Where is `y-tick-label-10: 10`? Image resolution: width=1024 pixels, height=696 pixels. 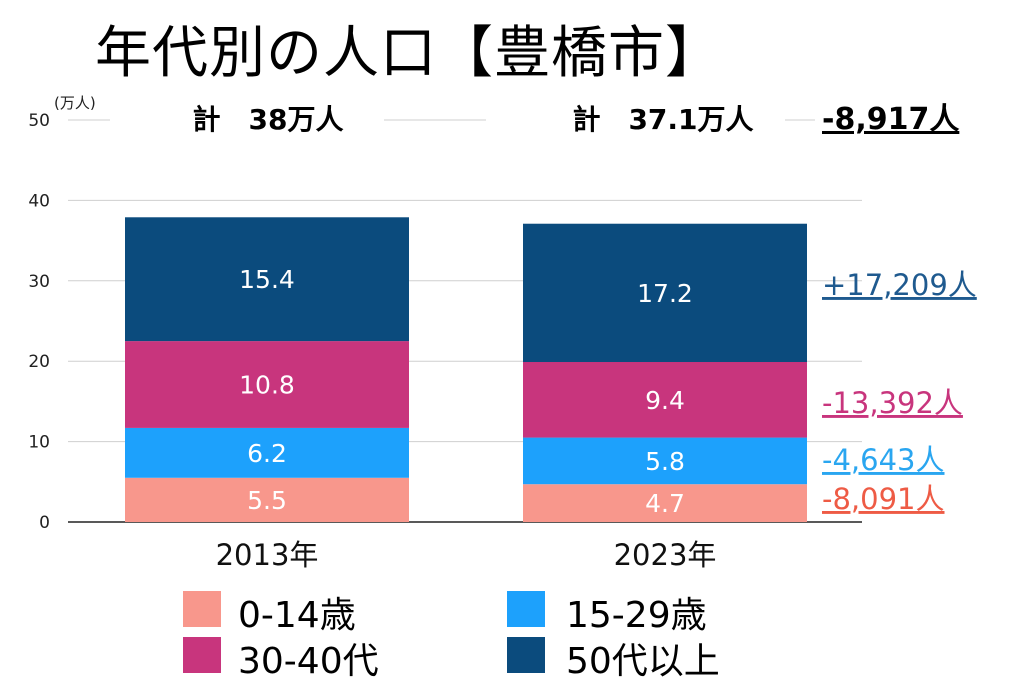 y-tick-label-10: 10 is located at coordinates (39, 443).